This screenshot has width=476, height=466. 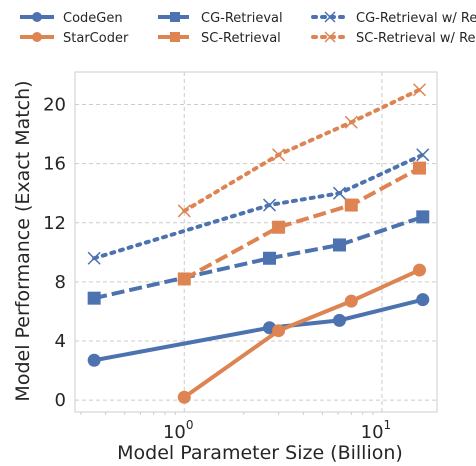 I want to click on legend-item: CG-Retrieval, so click(x=220, y=18).